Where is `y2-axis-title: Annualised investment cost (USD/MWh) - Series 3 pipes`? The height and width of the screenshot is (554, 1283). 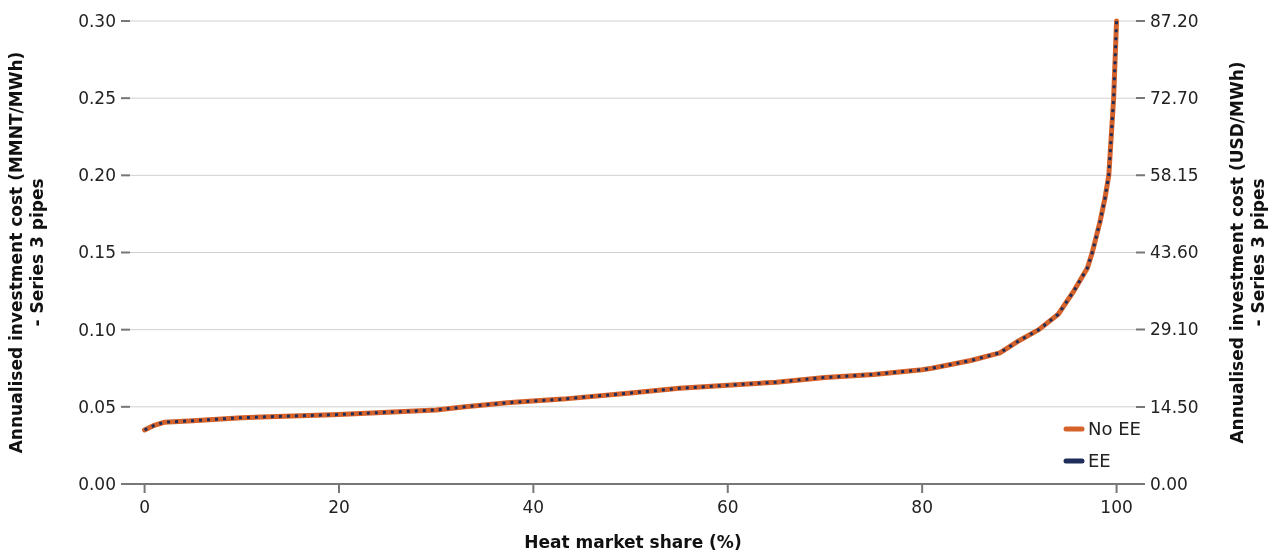 y2-axis-title: Annualised investment cost (USD/MWh) - Series 3 pipes is located at coordinates (1247, 252).